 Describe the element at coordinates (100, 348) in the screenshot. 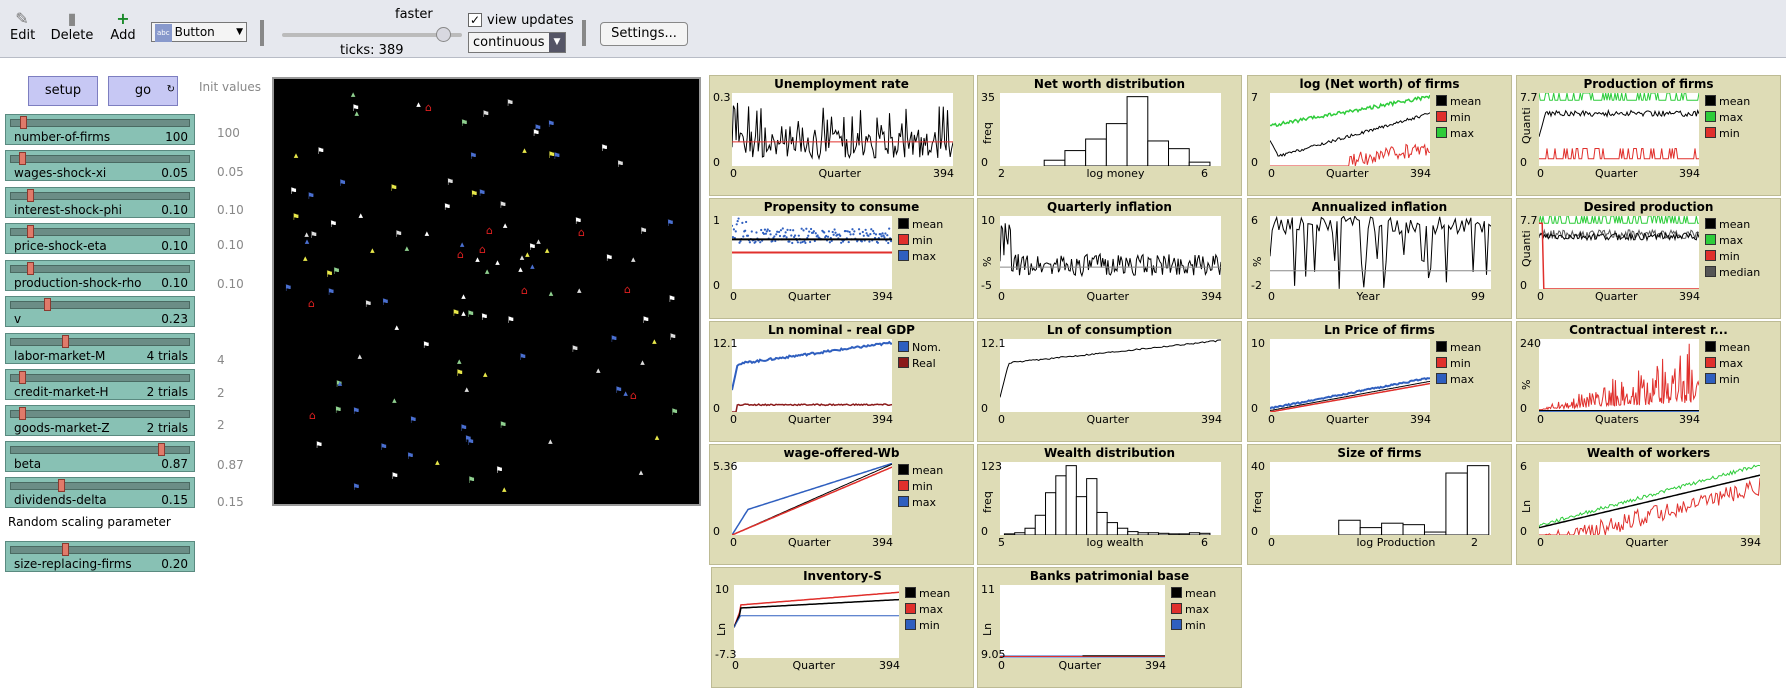

I see `slider-labor-market-M: labor-market-M 4 trials` at that location.